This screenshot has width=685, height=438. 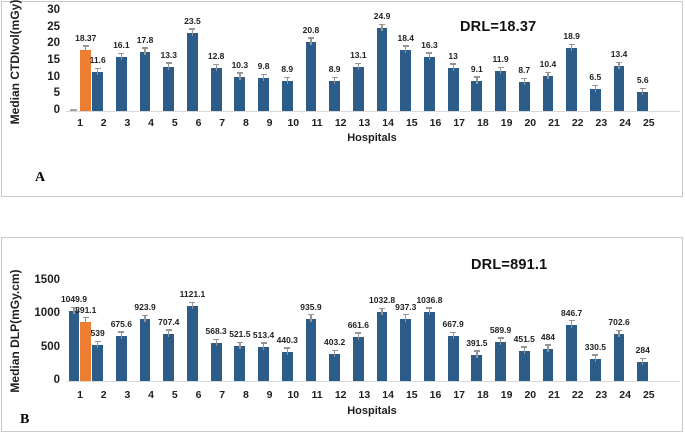 What do you see at coordinates (406, 37) in the screenshot?
I see `data-label-hospital-15: 18.4` at bounding box center [406, 37].